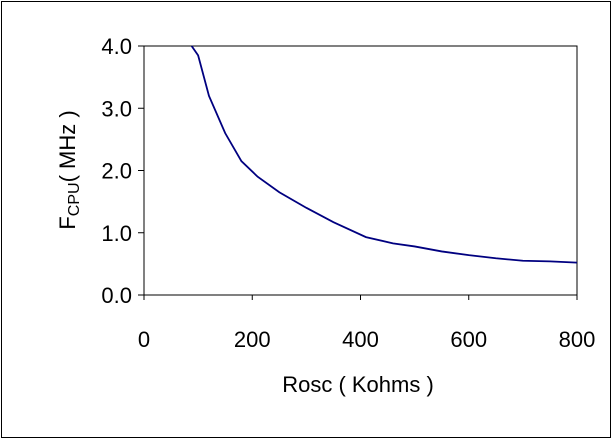  Describe the element at coordinates (74, 199) in the screenshot. I see `y-axis-title-subscript: CPU` at that location.